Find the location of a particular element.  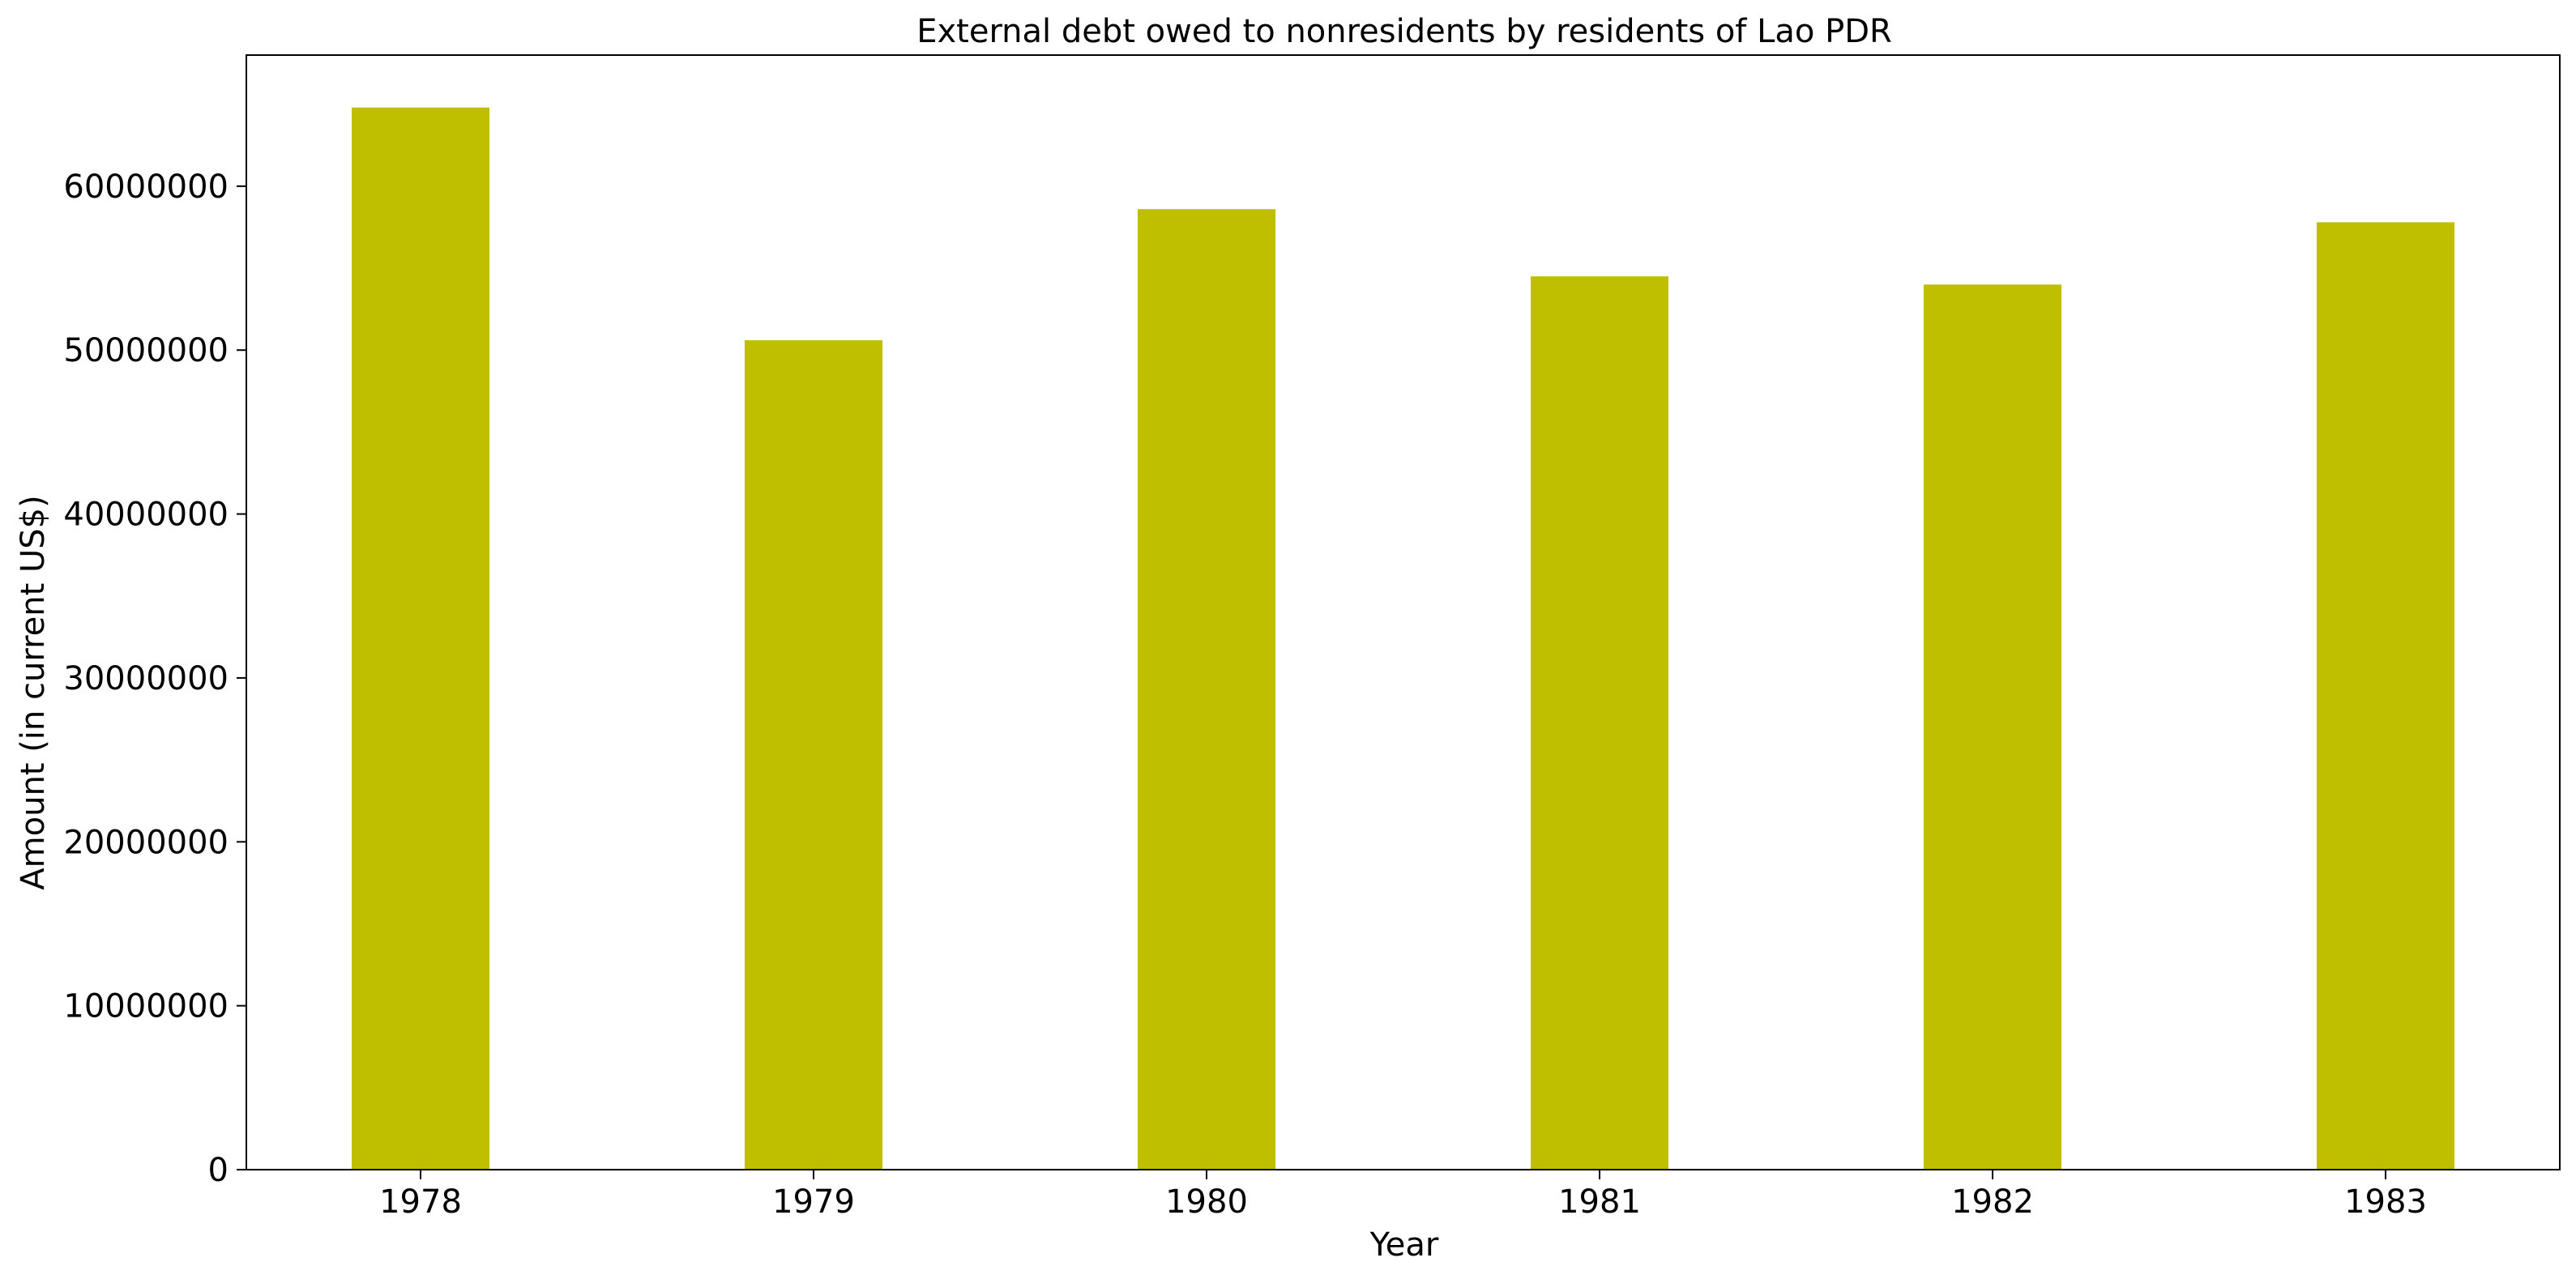

bar-1979 is located at coordinates (813, 755).